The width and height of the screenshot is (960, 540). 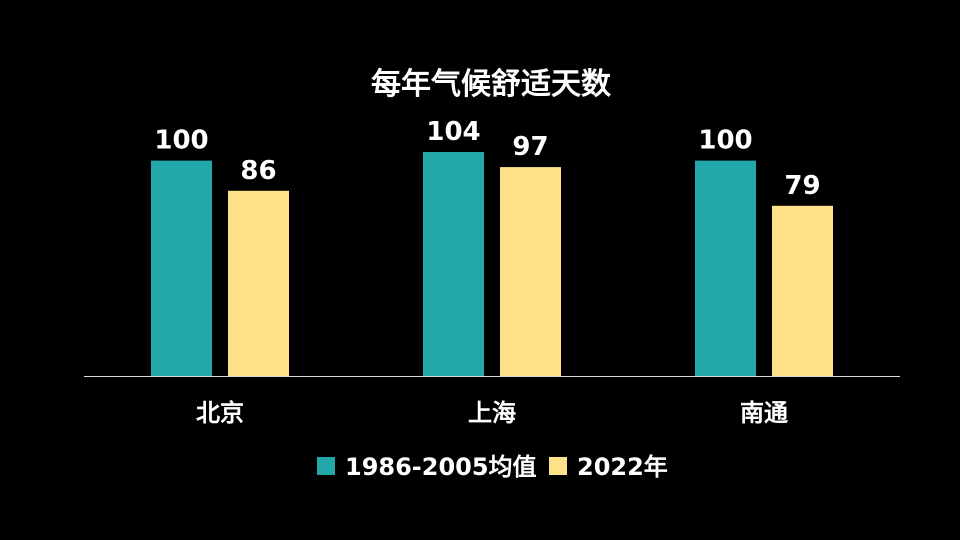 What do you see at coordinates (441, 467) in the screenshot?
I see `legend-label: 1986-2005均值` at bounding box center [441, 467].